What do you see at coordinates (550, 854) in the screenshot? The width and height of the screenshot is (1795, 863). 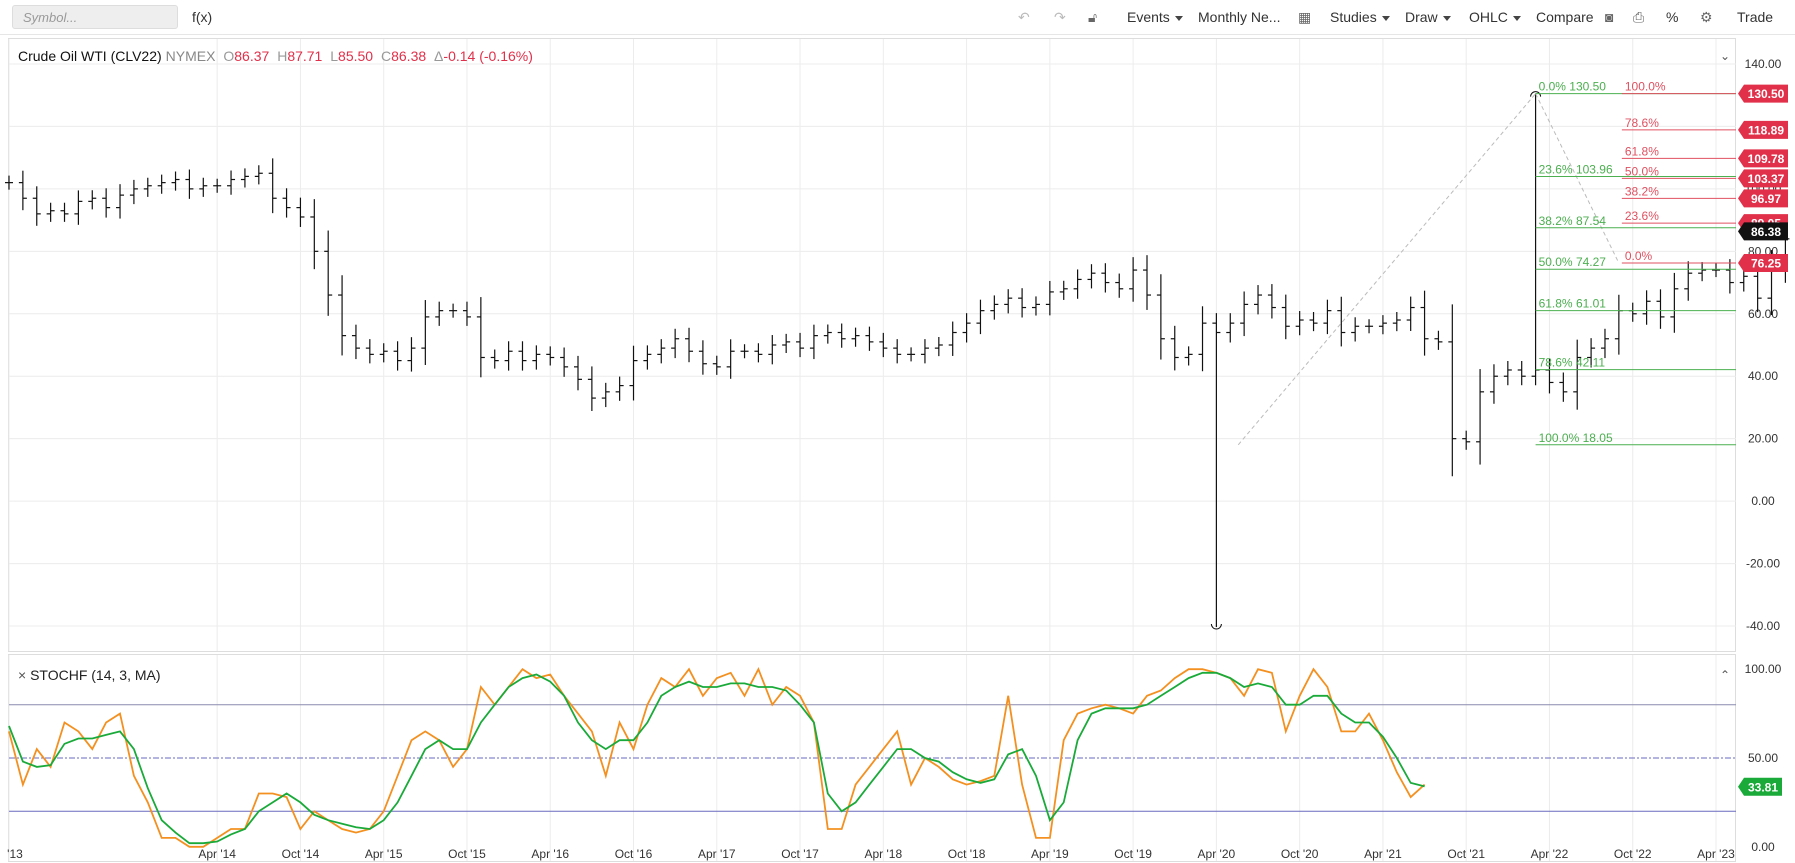 I see `date-tick-label: Apr '16` at bounding box center [550, 854].